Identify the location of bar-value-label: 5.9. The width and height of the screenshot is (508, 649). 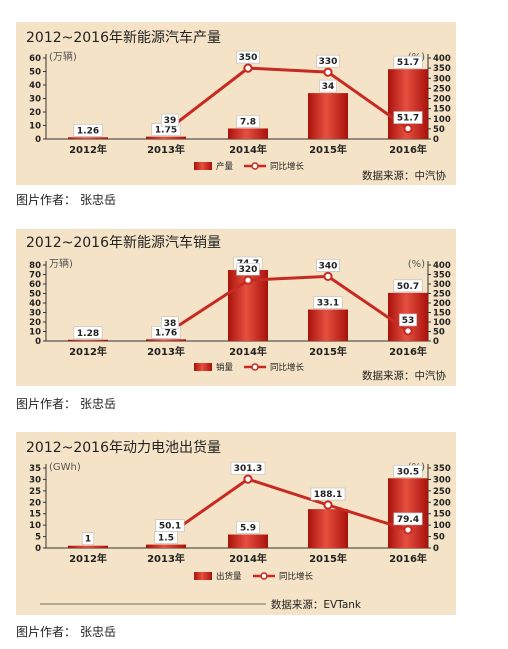
(248, 529).